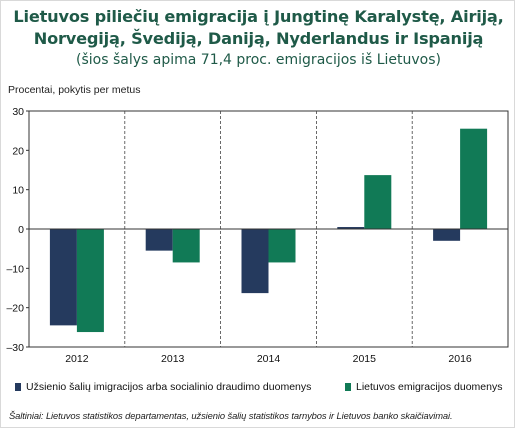 Image resolution: width=515 pixels, height=428 pixels. I want to click on y-tick-label: –20, so click(15, 309).